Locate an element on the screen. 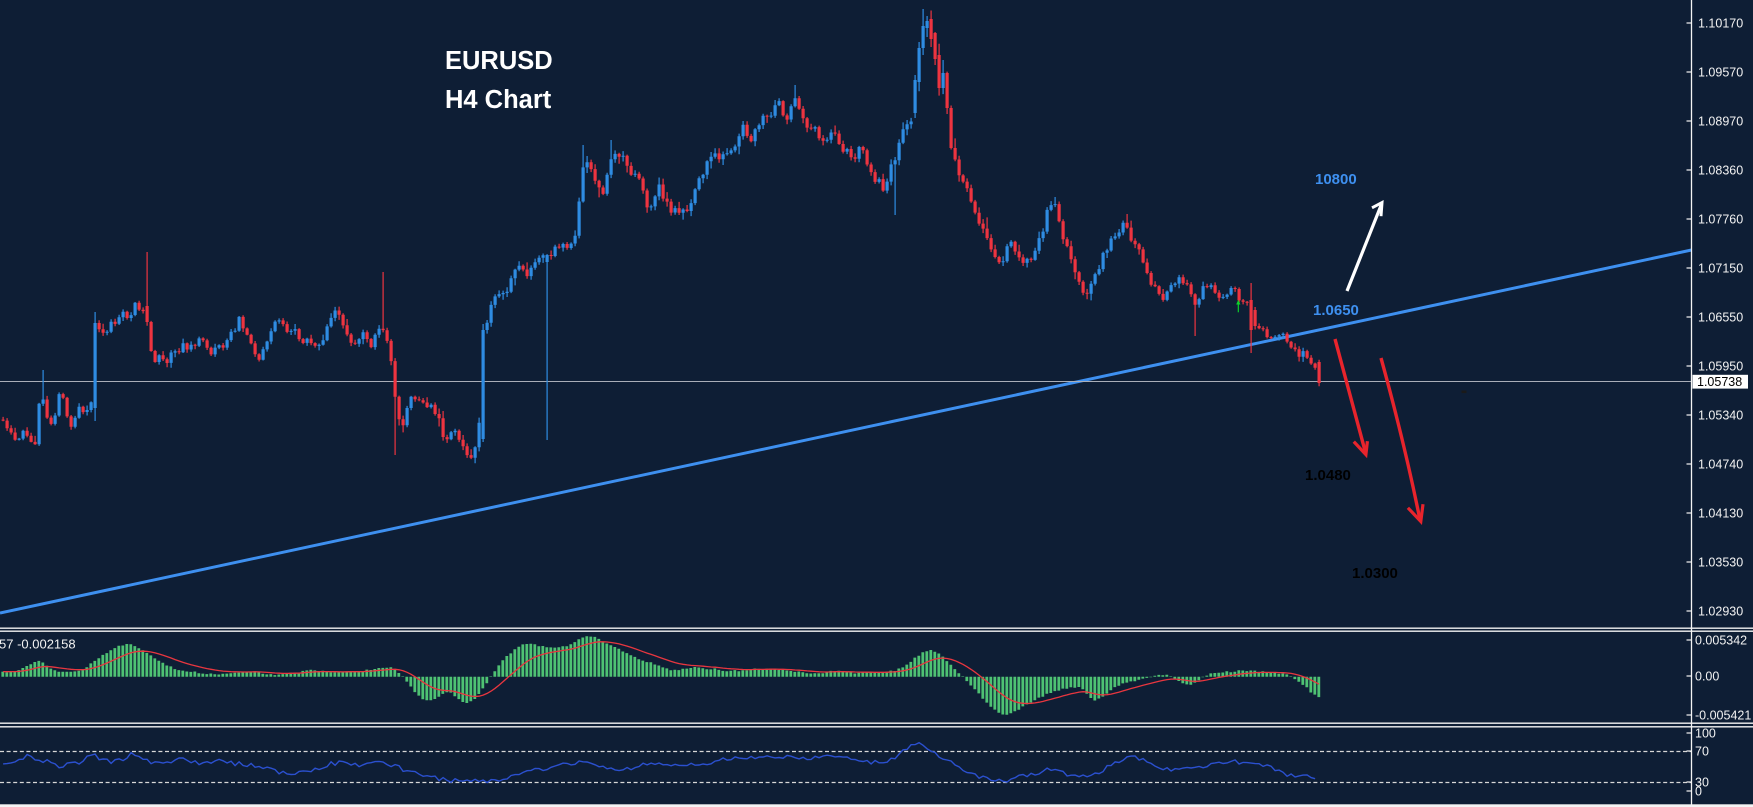  svg-text: 1.05738 is located at coordinates (1719, 382).